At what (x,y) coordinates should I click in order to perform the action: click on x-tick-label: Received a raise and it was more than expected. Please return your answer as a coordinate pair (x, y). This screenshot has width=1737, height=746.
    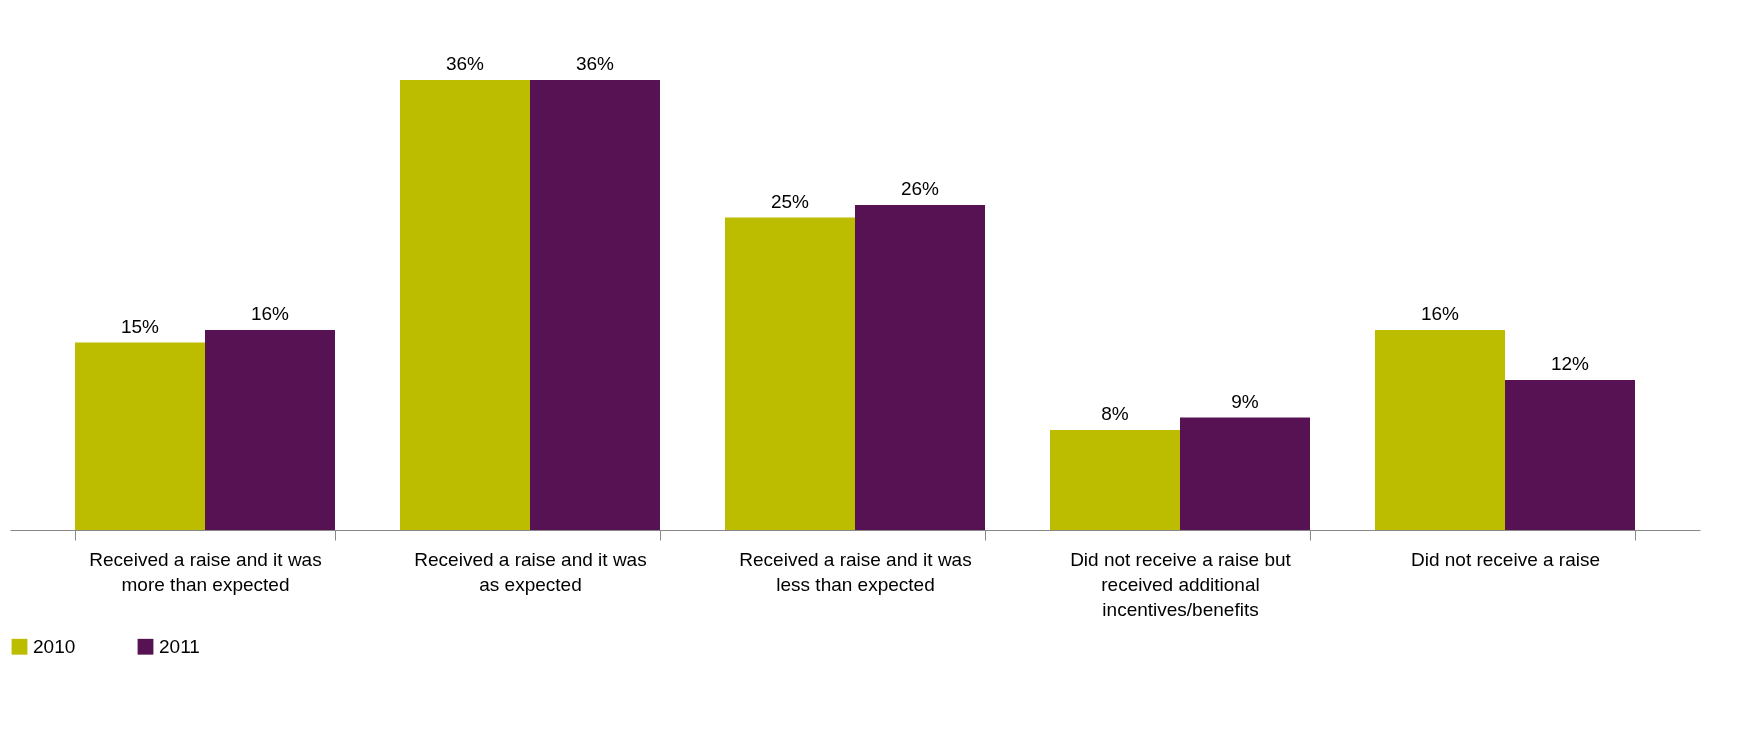
    Looking at the image, I should click on (205, 571).